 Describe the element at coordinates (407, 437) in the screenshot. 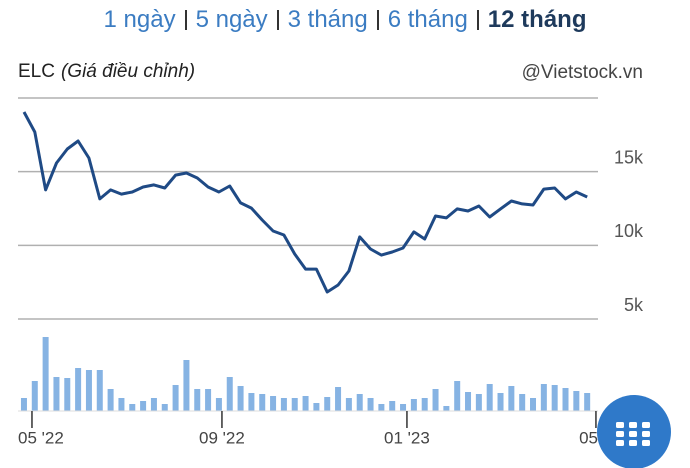

I see `x-tick-label: 01 '23` at that location.